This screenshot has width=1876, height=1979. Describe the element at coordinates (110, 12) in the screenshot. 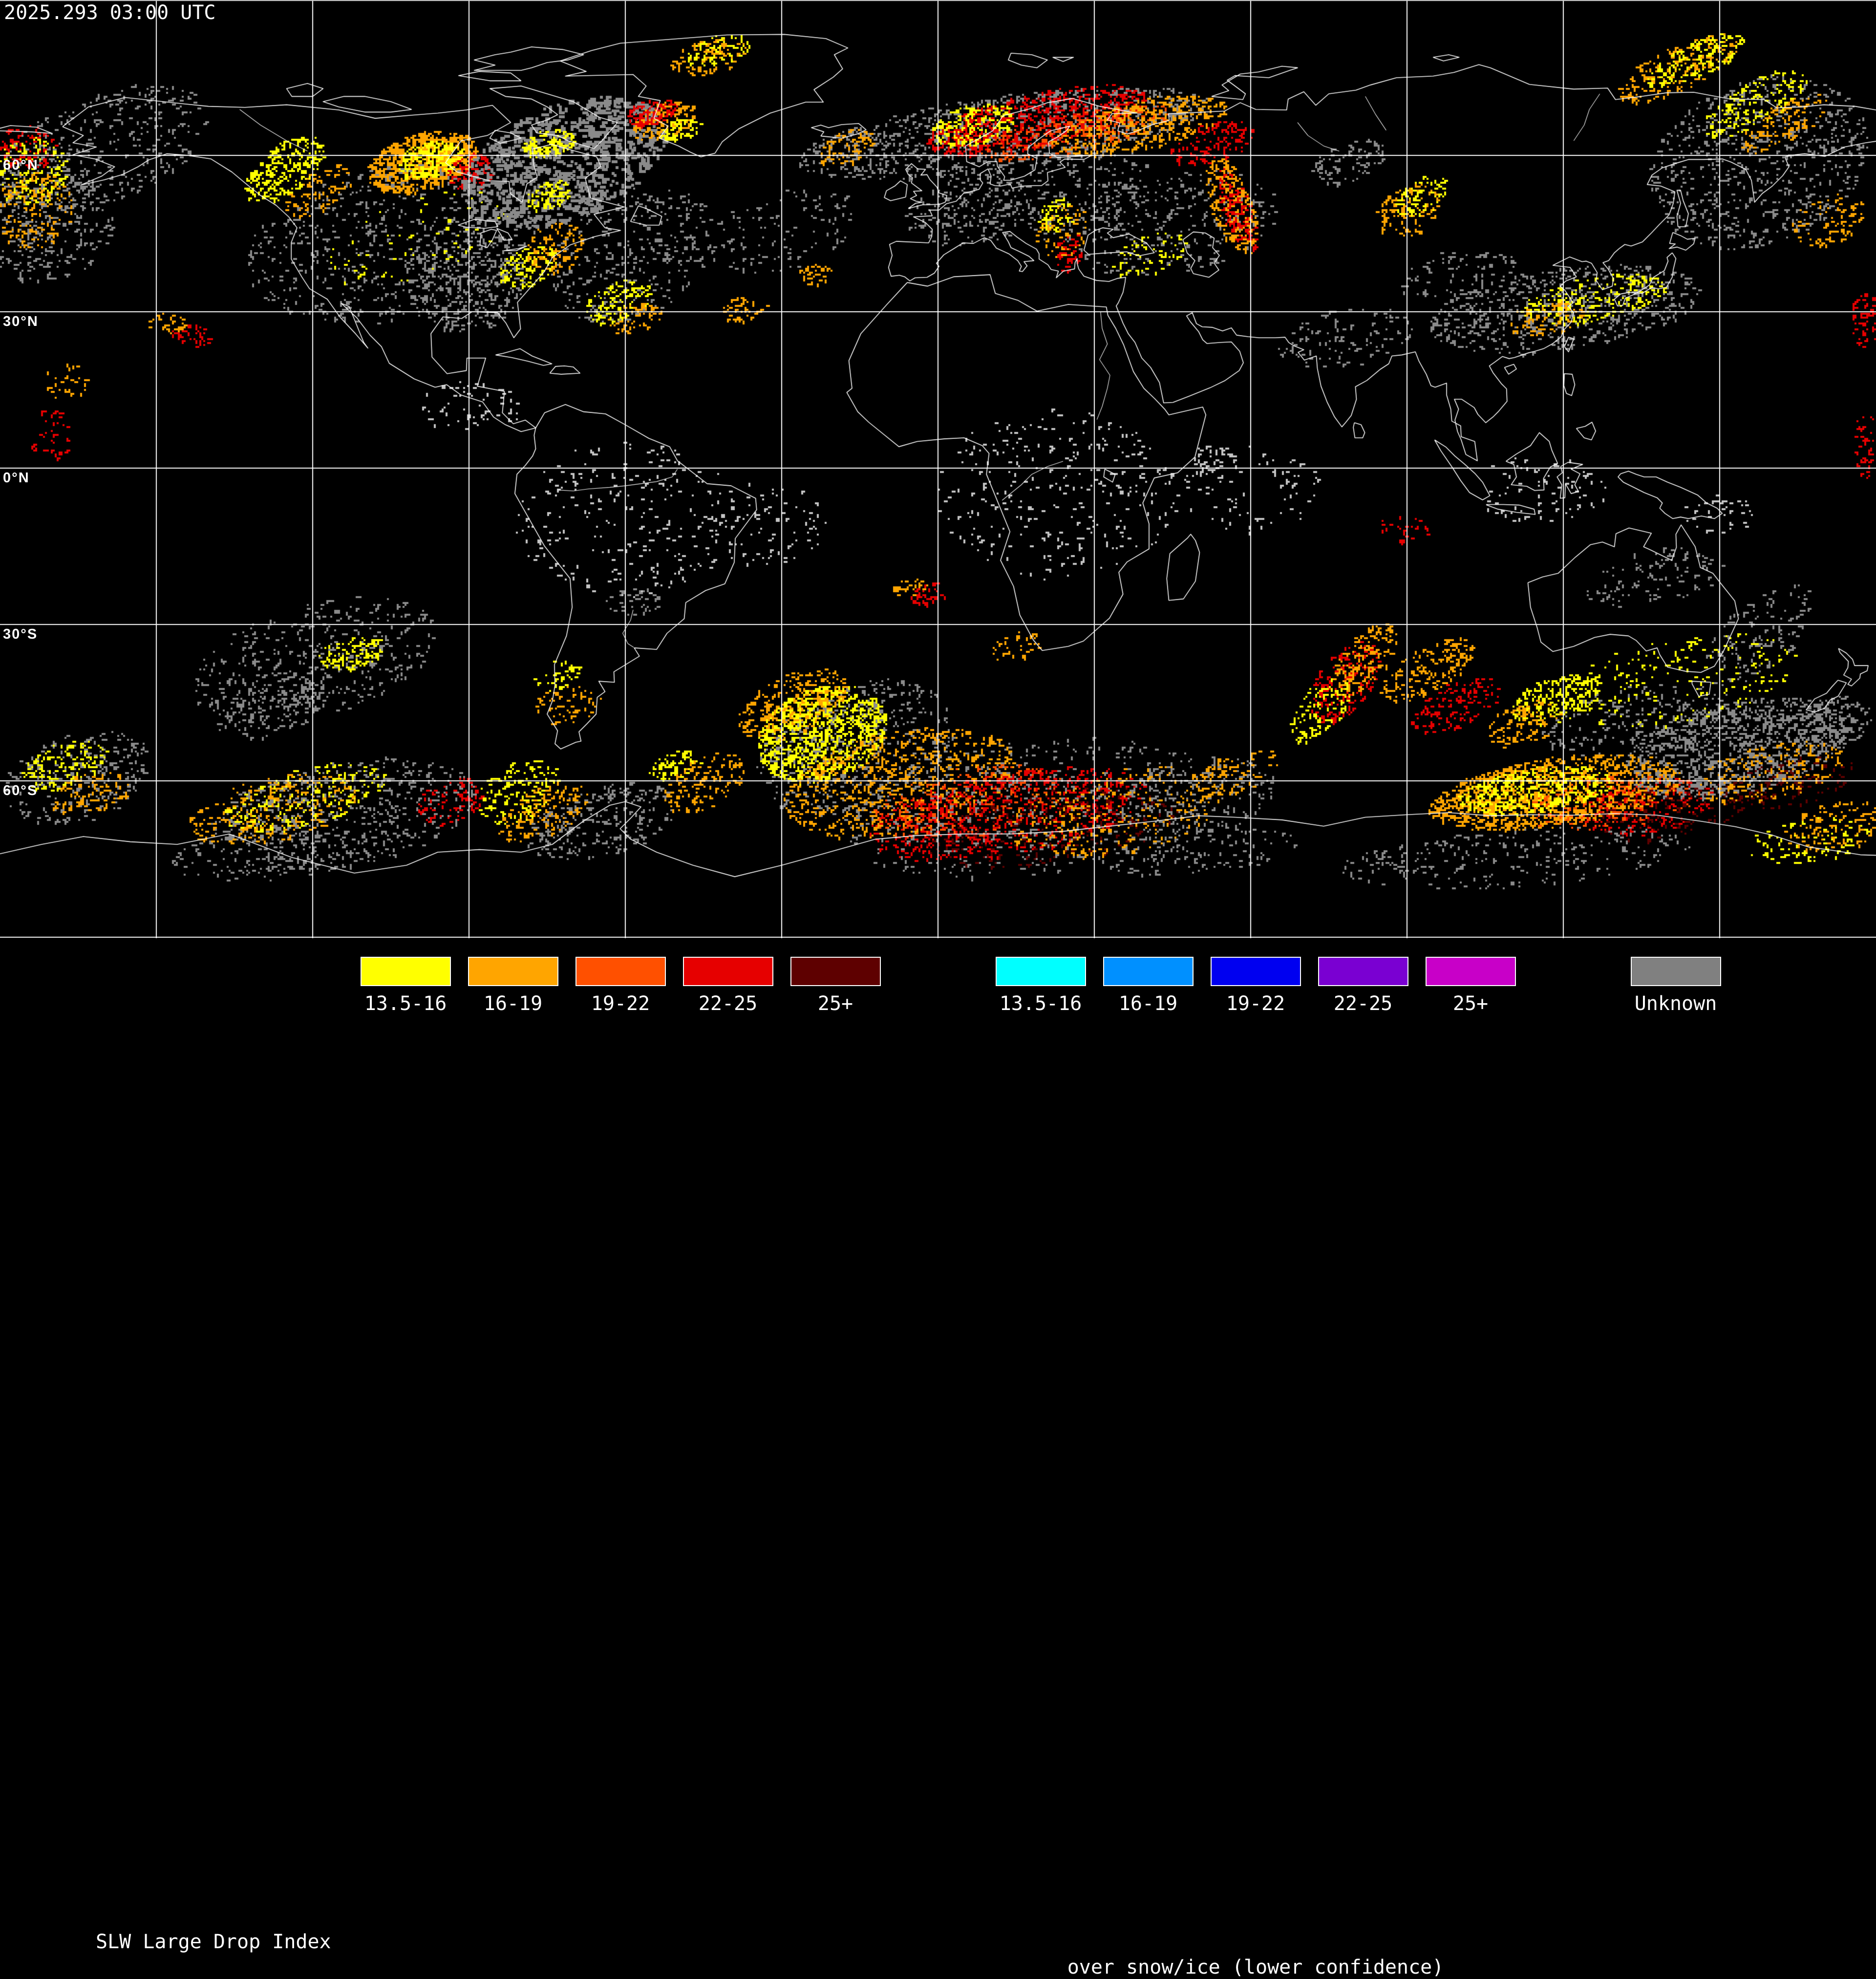

I see `timestamp-label: 2025.293 03:00 UTC` at that location.